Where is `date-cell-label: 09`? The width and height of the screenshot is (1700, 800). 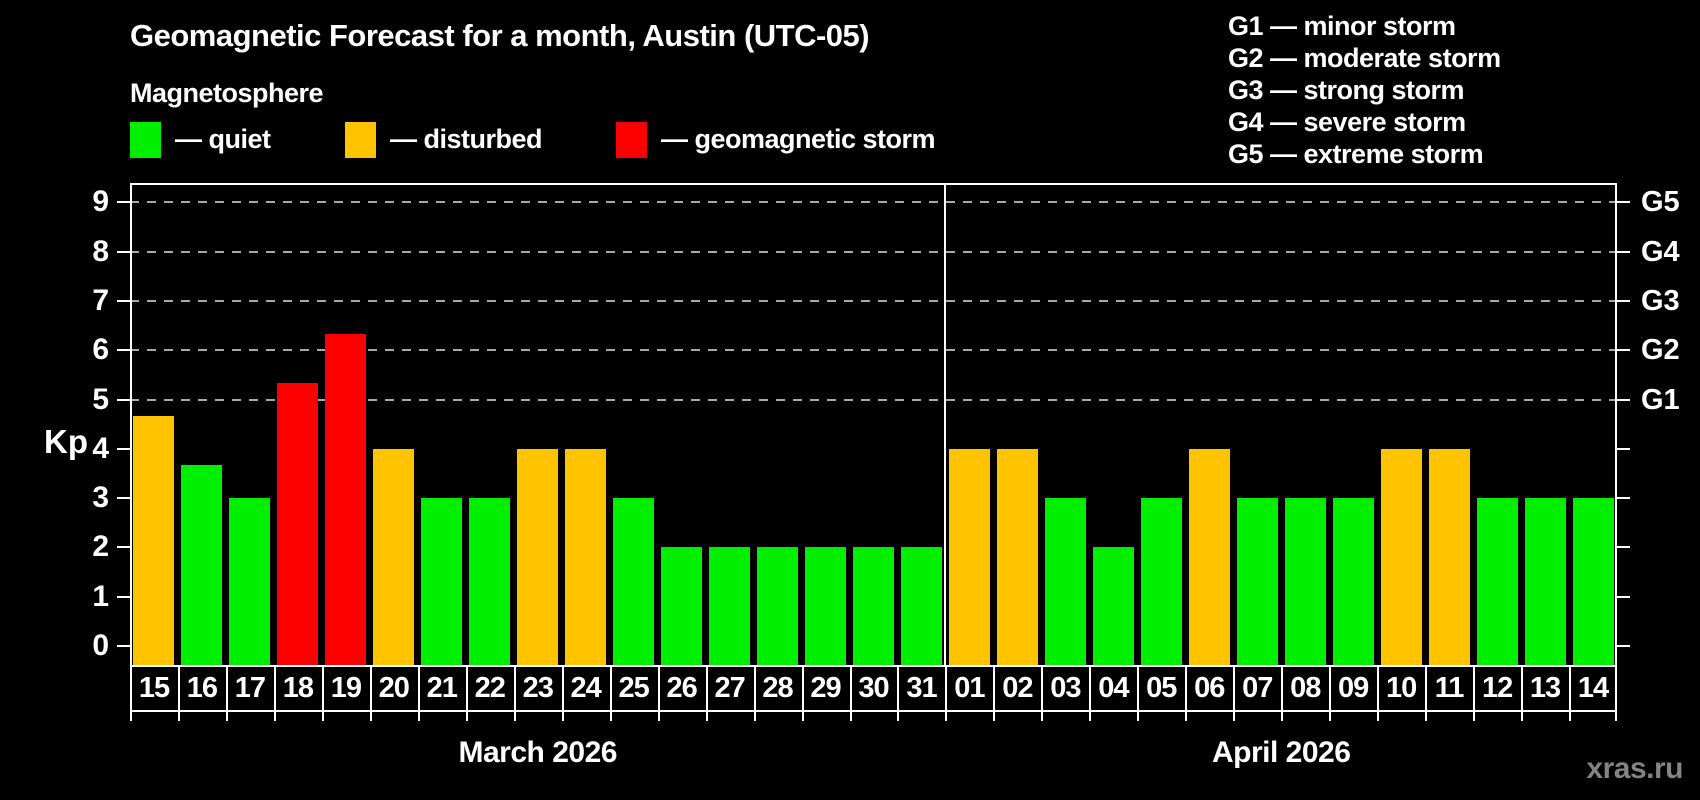
date-cell-label: 09 is located at coordinates (1353, 688).